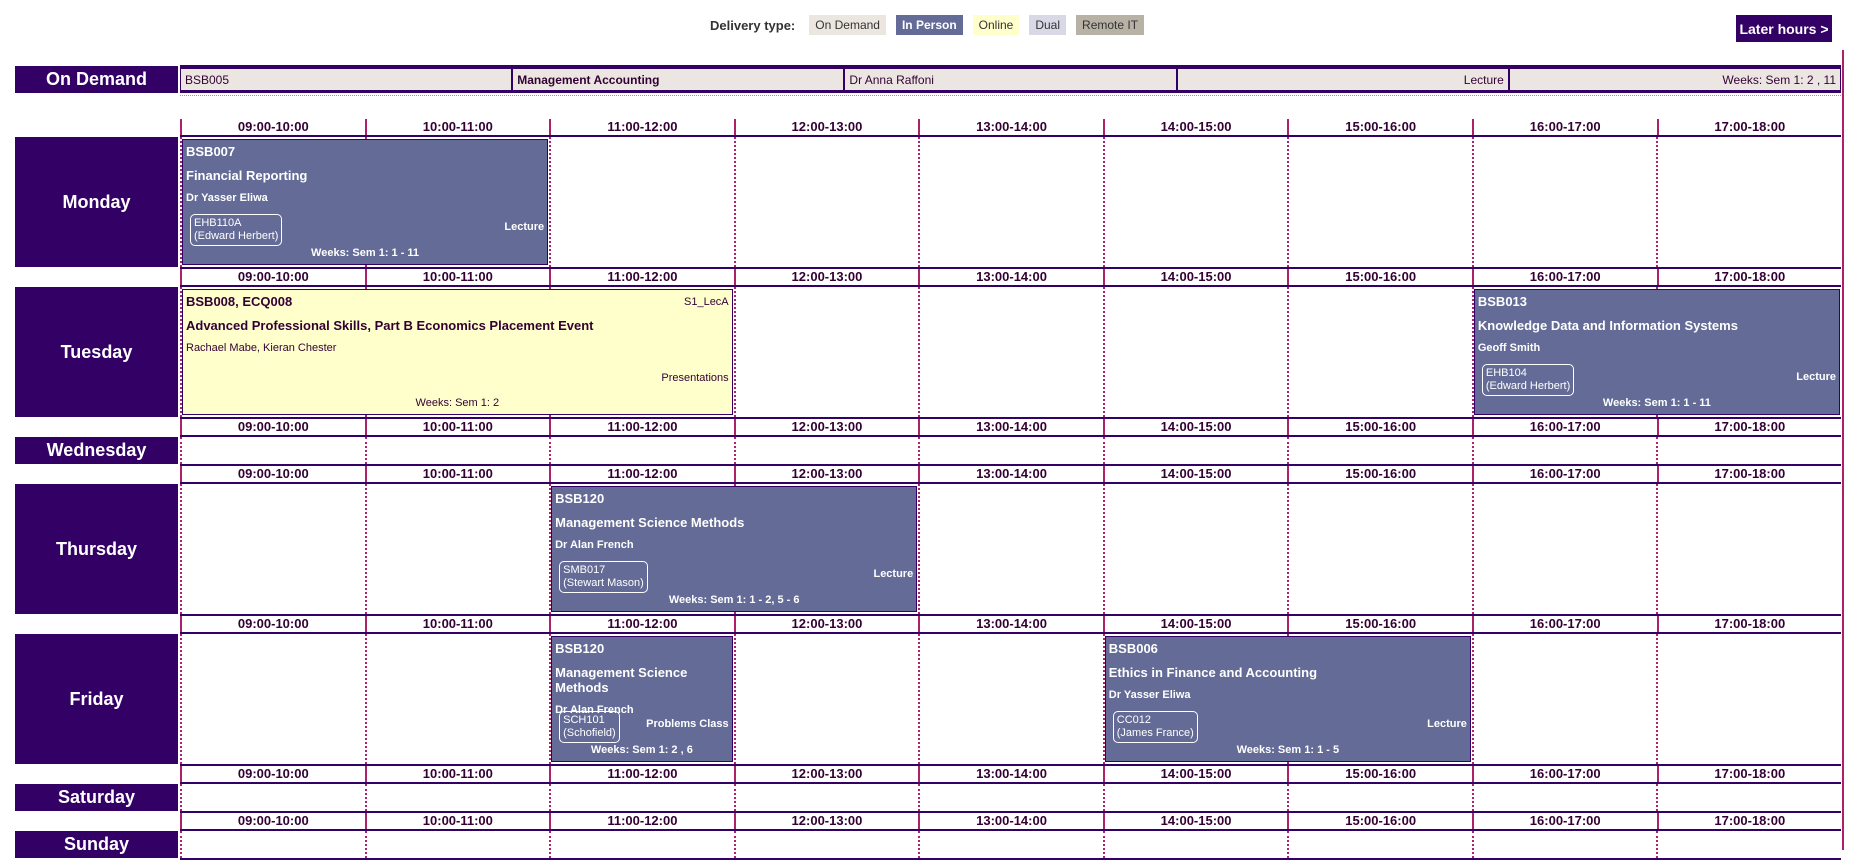 Image resolution: width=1862 pixels, height=863 pixels. Describe the element at coordinates (589, 727) in the screenshot. I see `room-box: SCH101 (Schofield)` at that location.